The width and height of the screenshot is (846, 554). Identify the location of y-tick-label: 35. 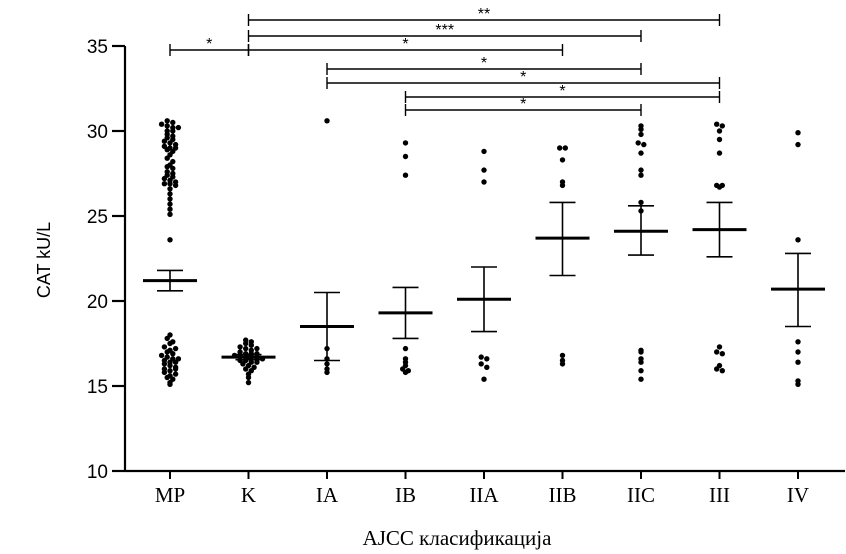
(97, 47).